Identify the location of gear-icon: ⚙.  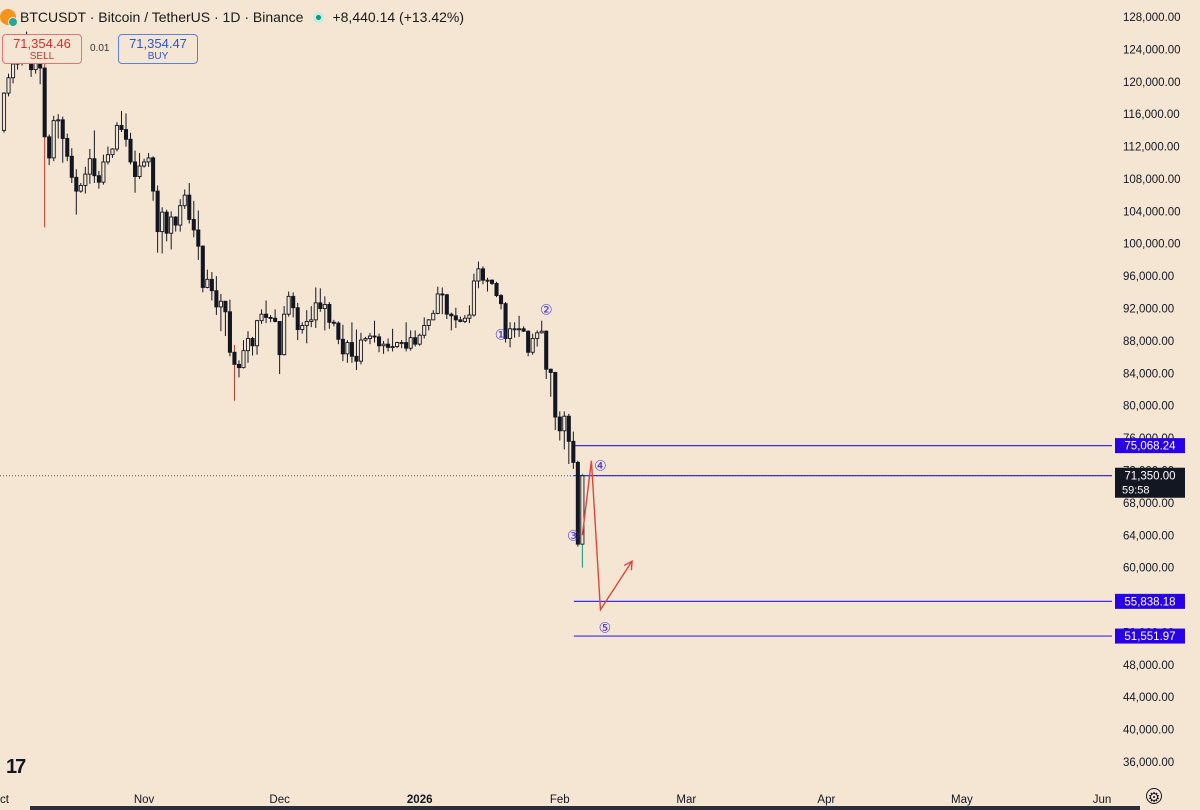
(1154, 796).